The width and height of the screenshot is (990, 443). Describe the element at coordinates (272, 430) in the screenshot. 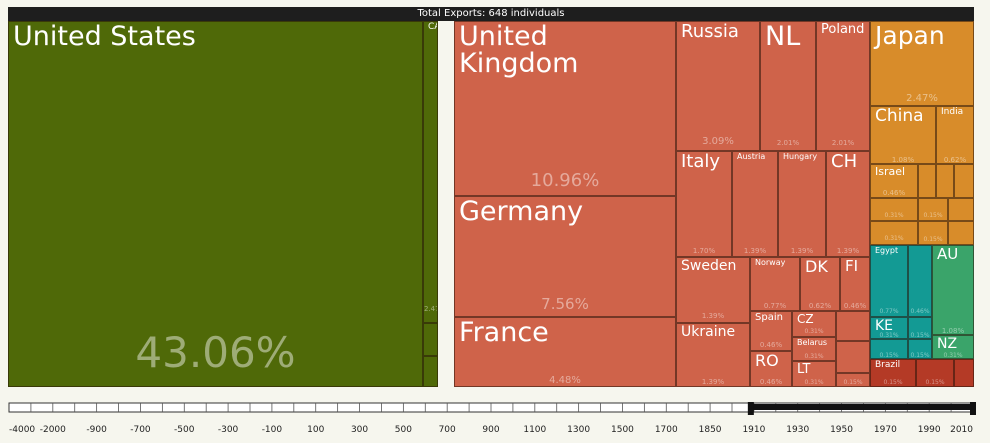

I see `timeline-tick-label: -100` at that location.